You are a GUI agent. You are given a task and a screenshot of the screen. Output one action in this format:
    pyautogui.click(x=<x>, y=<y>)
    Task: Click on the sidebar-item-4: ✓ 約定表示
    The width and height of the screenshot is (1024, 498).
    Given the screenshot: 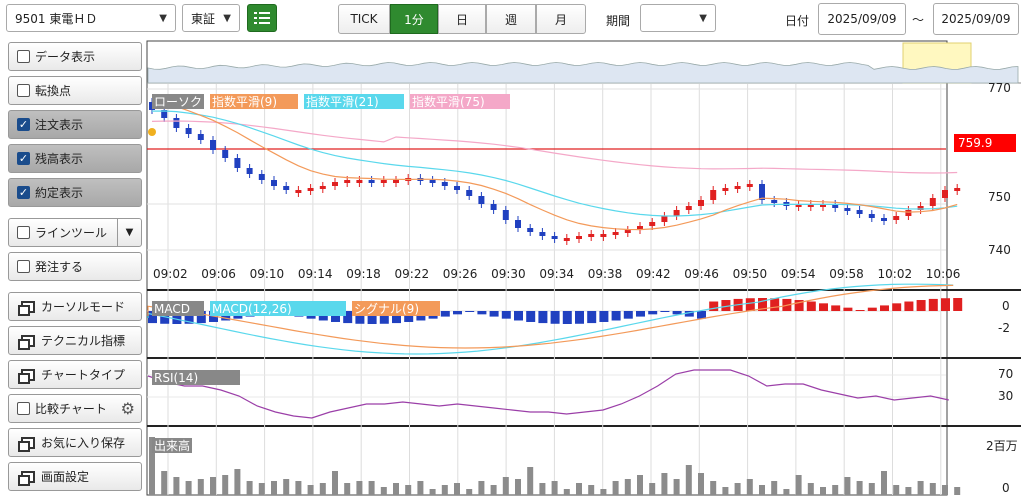 What is the action you would take?
    pyautogui.click(x=75, y=192)
    